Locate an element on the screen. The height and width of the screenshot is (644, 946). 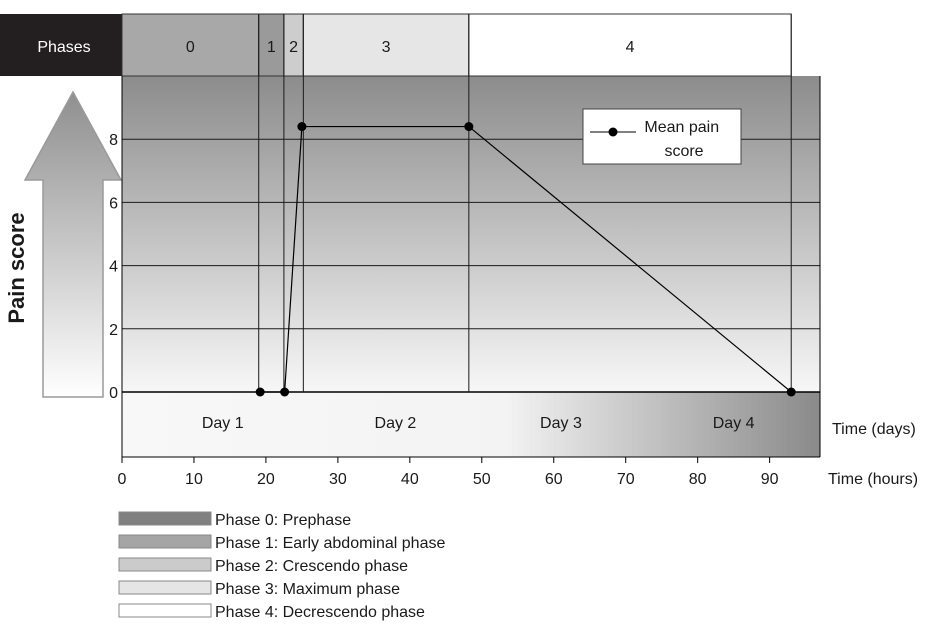
day-label-2: Day 2 is located at coordinates (396, 423).